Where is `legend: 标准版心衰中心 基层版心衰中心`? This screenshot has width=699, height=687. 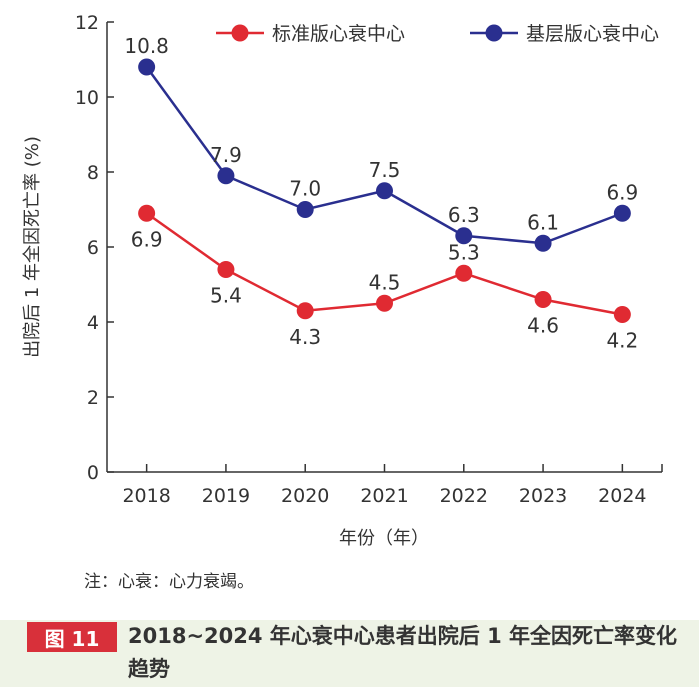
legend: 标准版心衰中心 基层版心衰中心 is located at coordinates (437, 34).